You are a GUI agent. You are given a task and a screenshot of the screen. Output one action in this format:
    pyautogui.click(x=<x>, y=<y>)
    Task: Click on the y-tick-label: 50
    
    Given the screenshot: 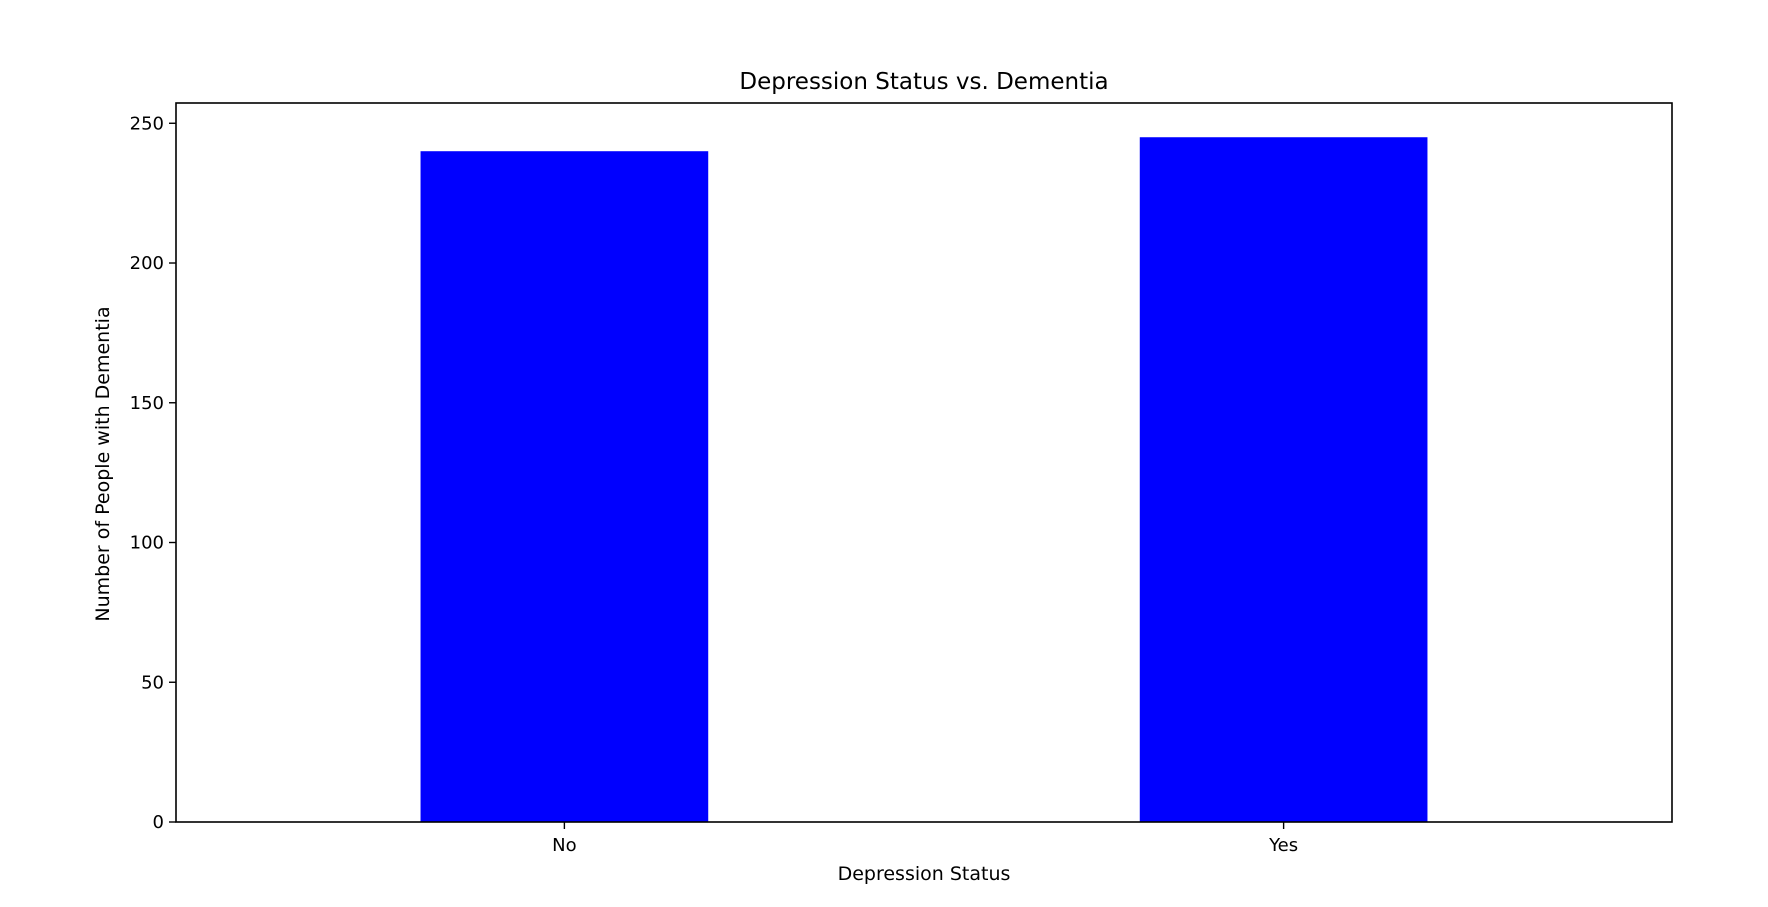 What is the action you would take?
    pyautogui.click(x=152, y=682)
    